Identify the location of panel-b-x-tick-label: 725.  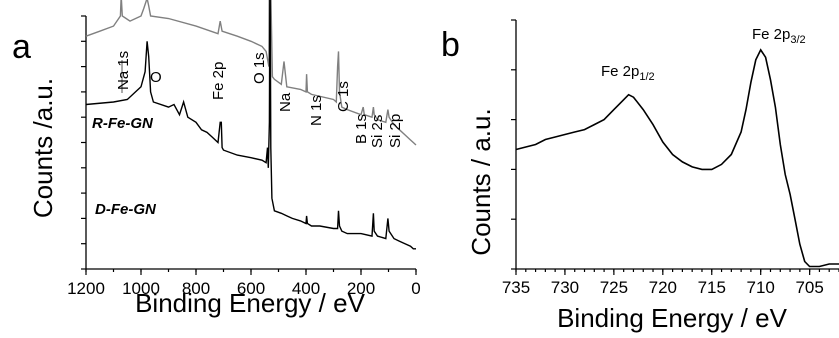
(614, 287).